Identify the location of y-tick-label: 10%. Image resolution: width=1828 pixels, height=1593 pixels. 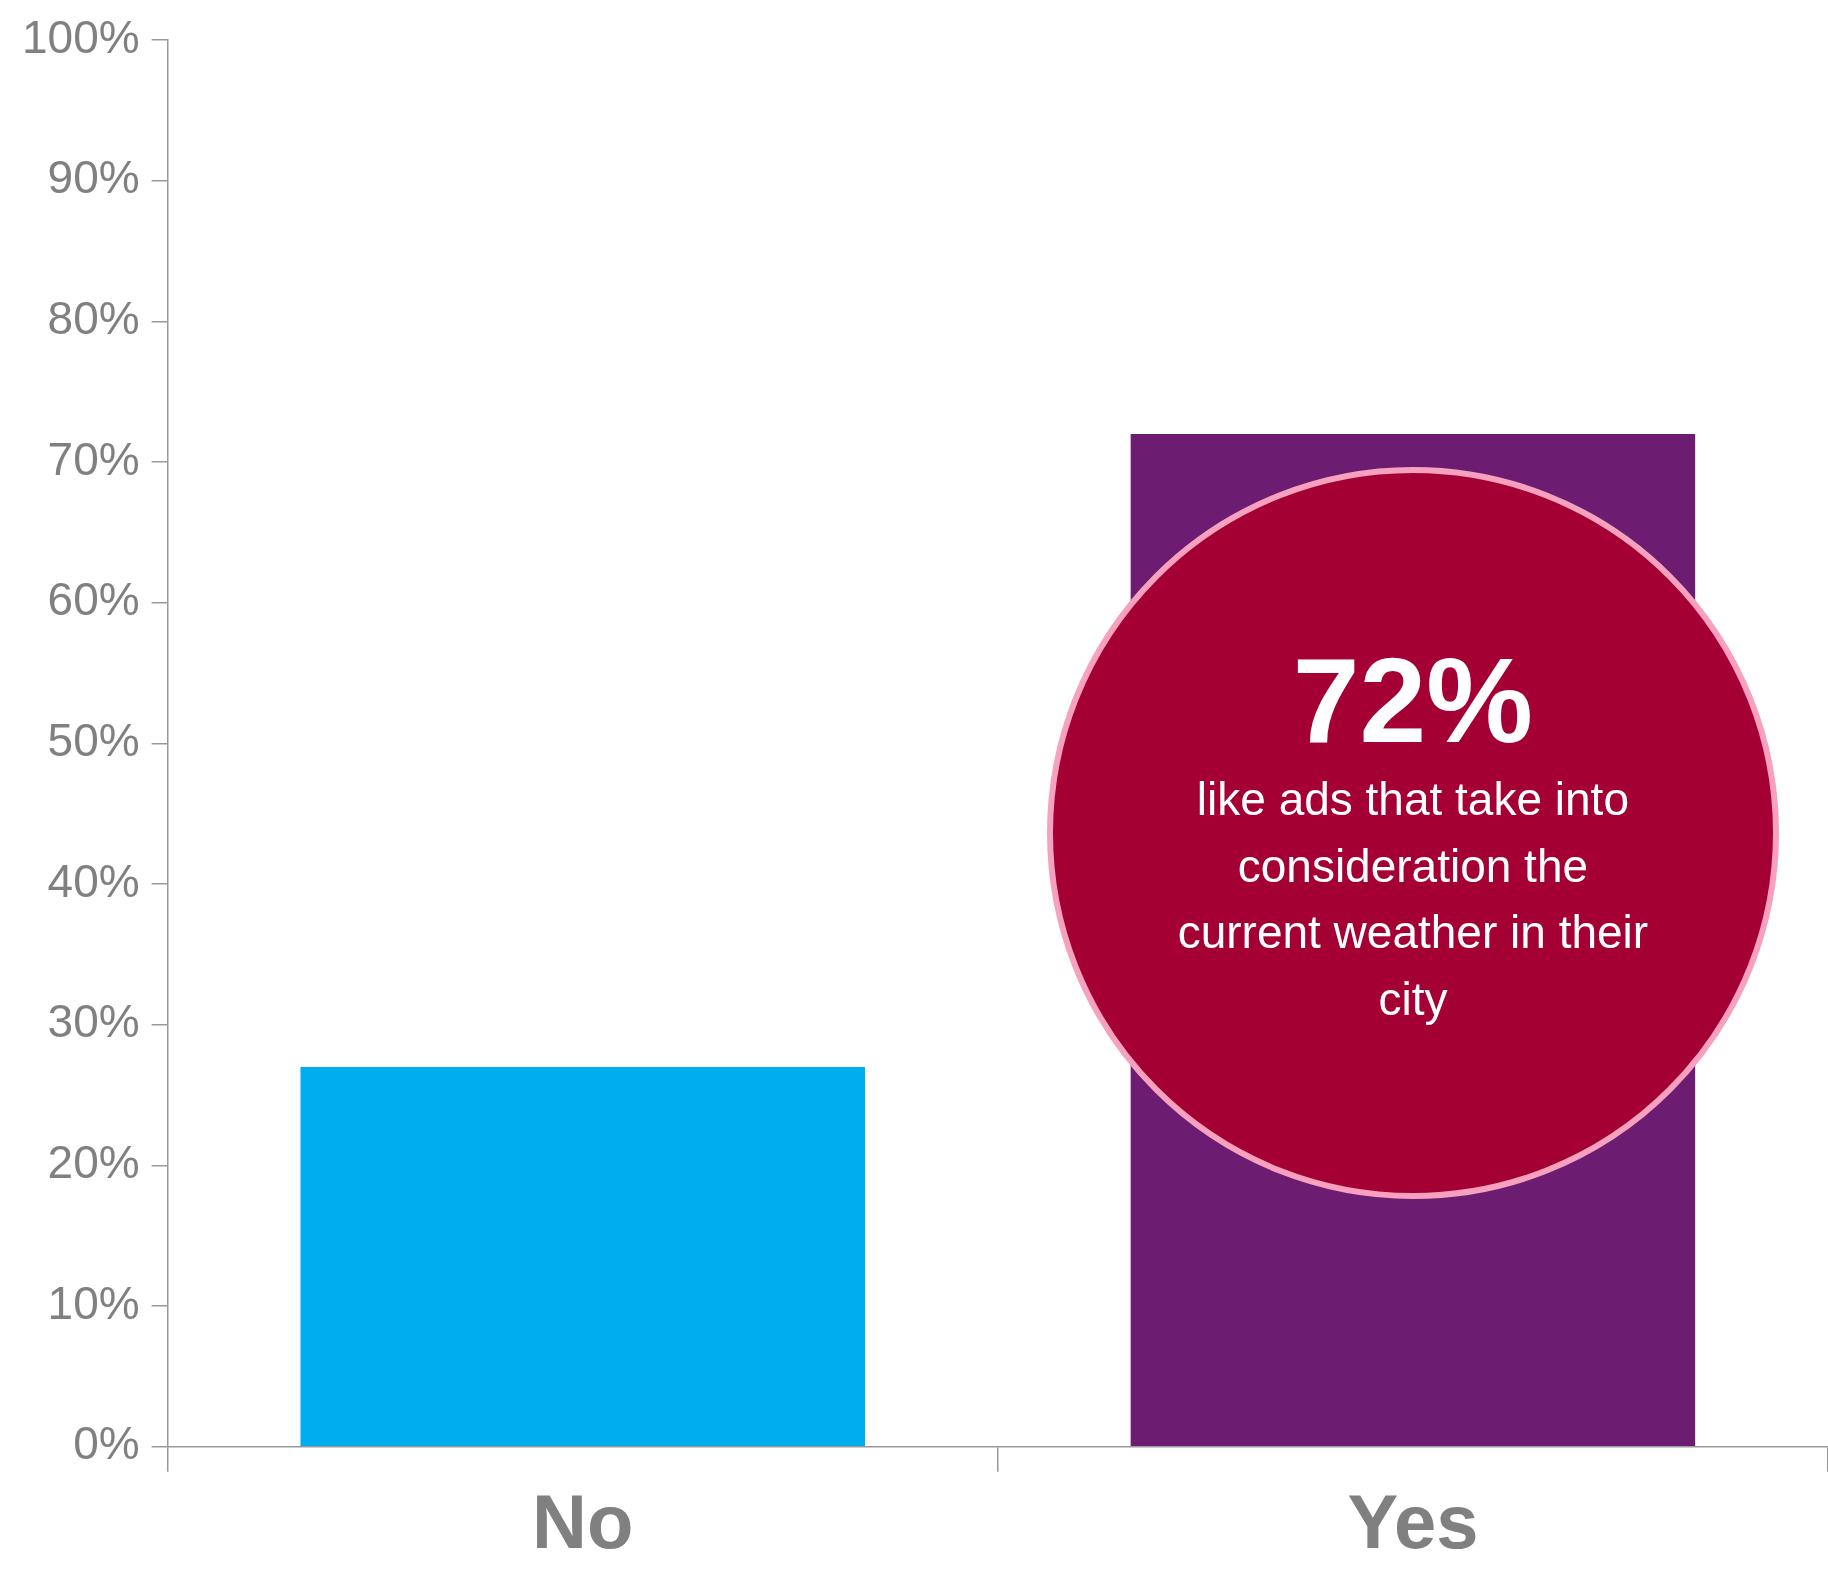
(93, 1302).